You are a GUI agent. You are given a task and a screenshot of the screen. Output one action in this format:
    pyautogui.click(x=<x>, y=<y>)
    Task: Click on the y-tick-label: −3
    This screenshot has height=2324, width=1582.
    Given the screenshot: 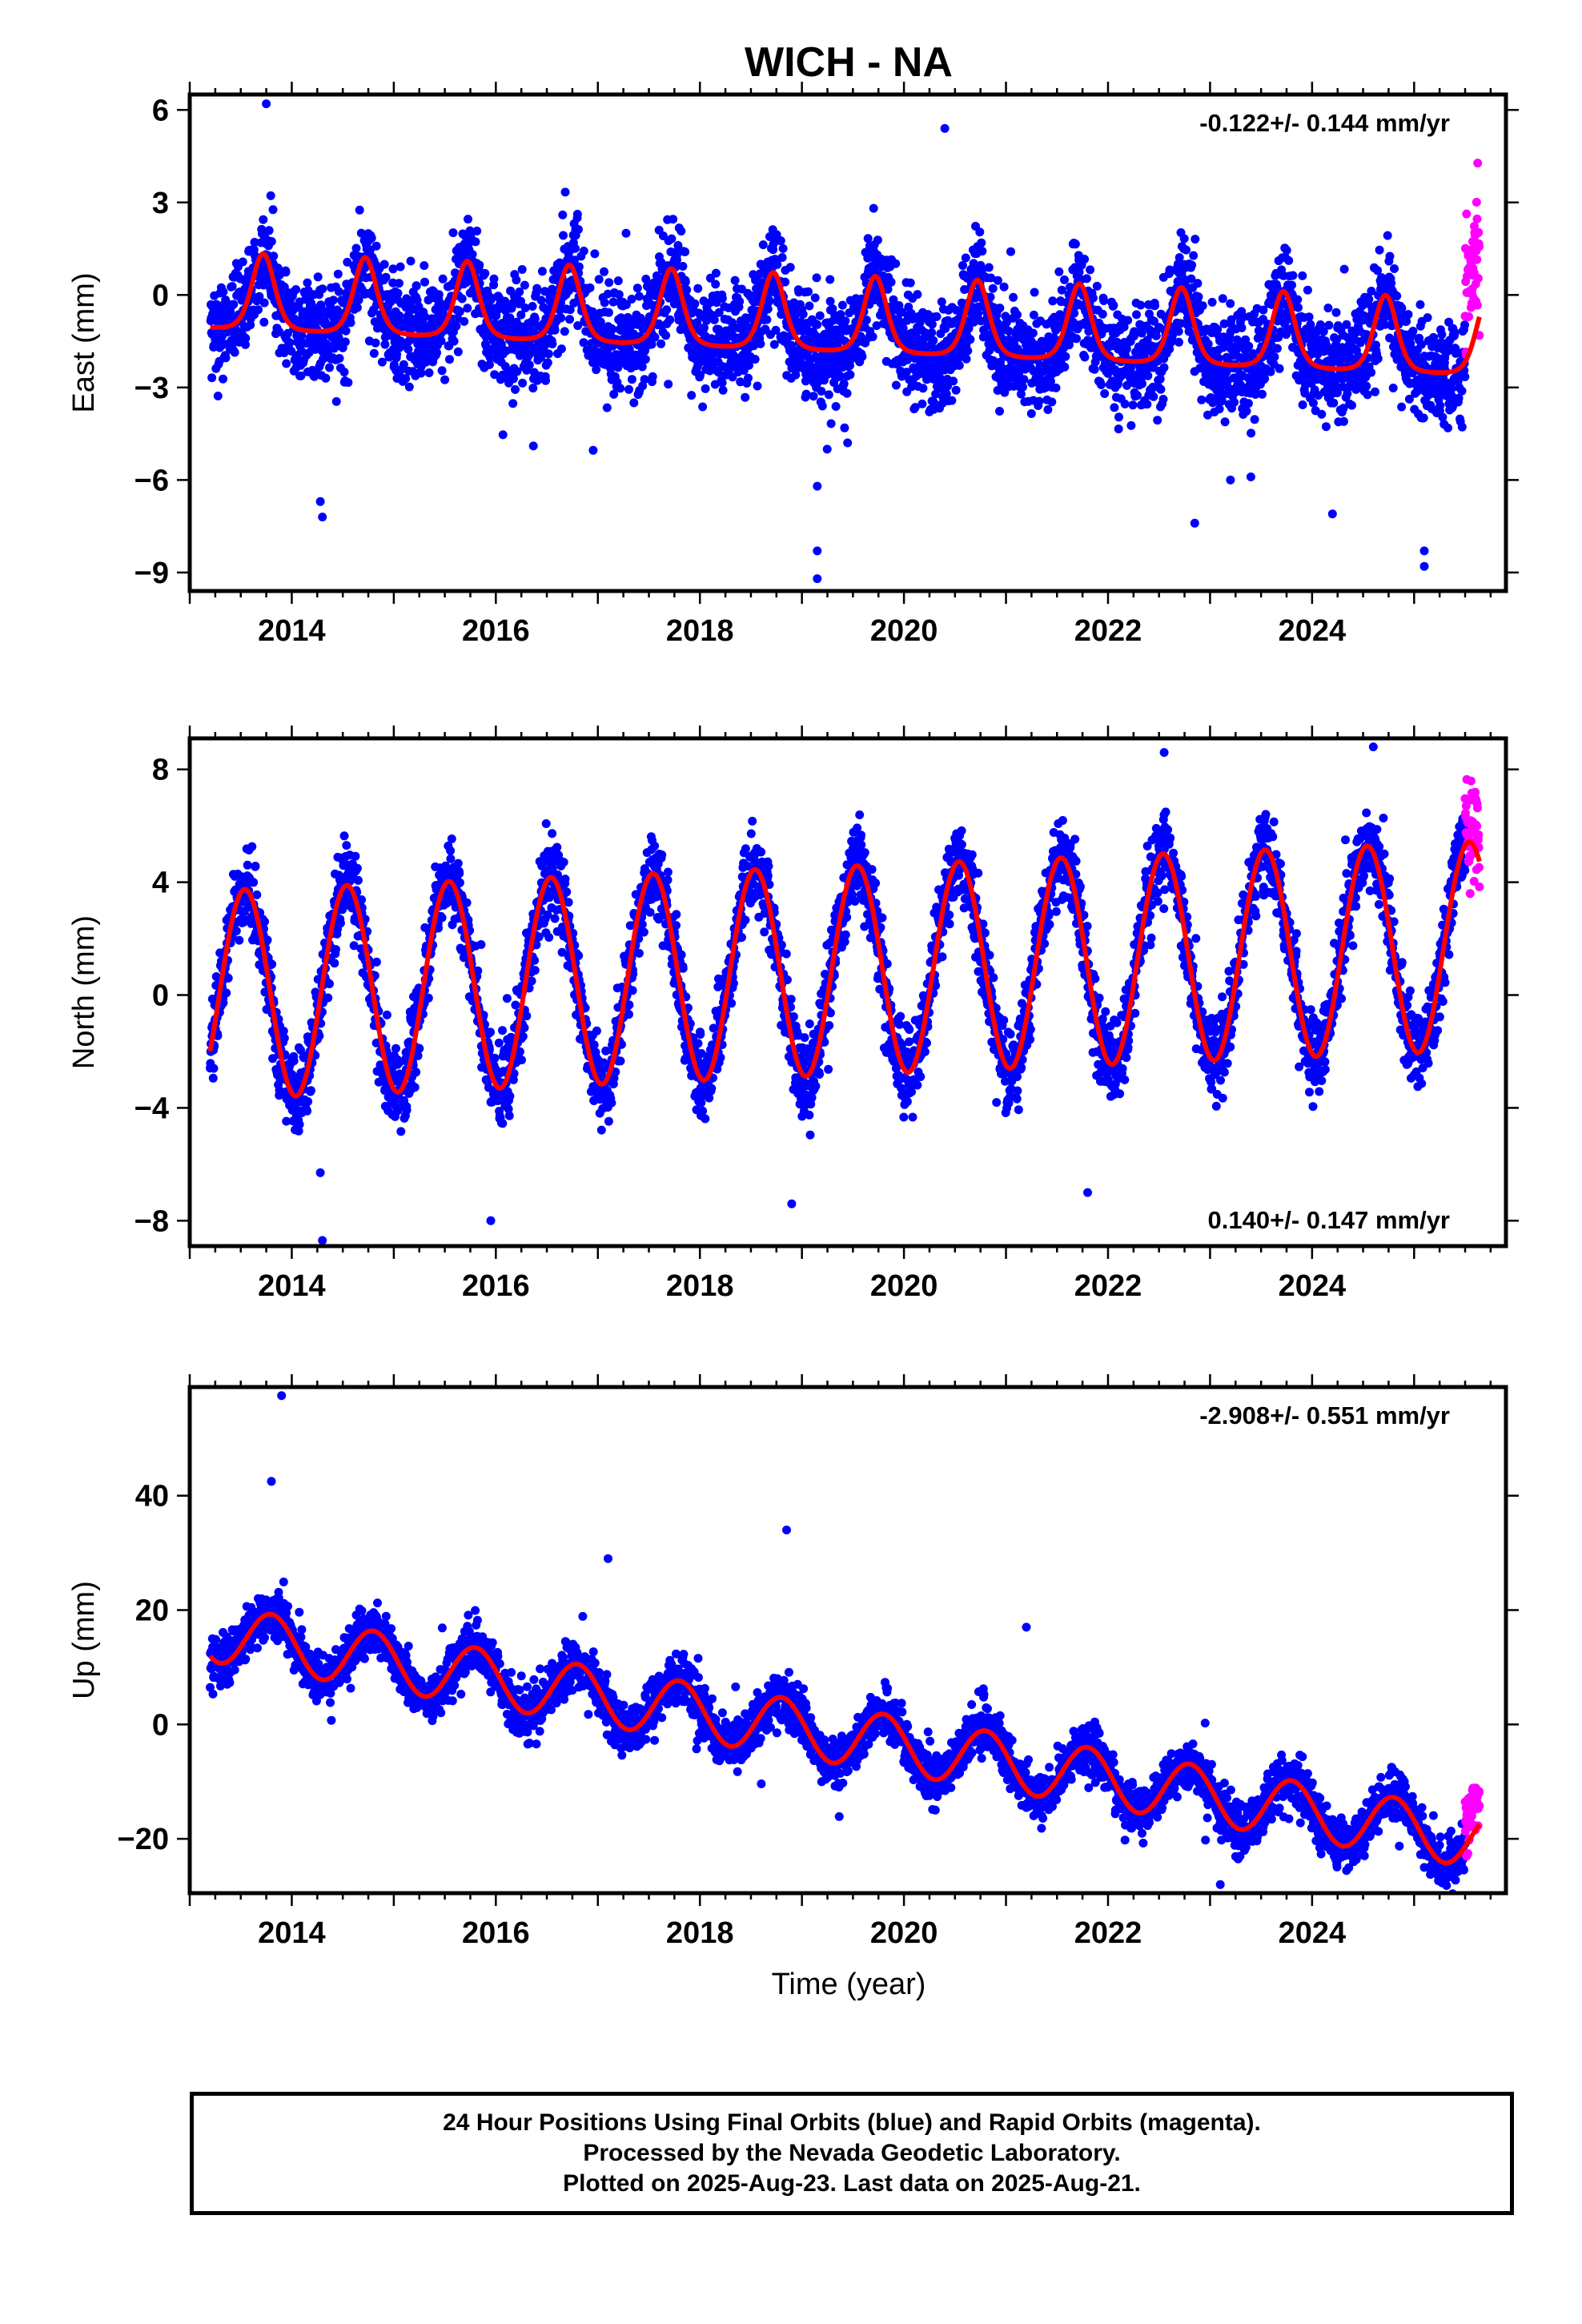 What is the action you would take?
    pyautogui.click(x=152, y=388)
    